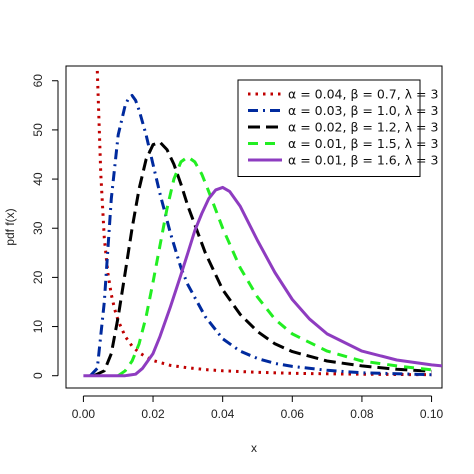 The height and width of the screenshot is (474, 474). Describe the element at coordinates (223, 414) in the screenshot. I see `x-tick-label: 0.04` at that location.